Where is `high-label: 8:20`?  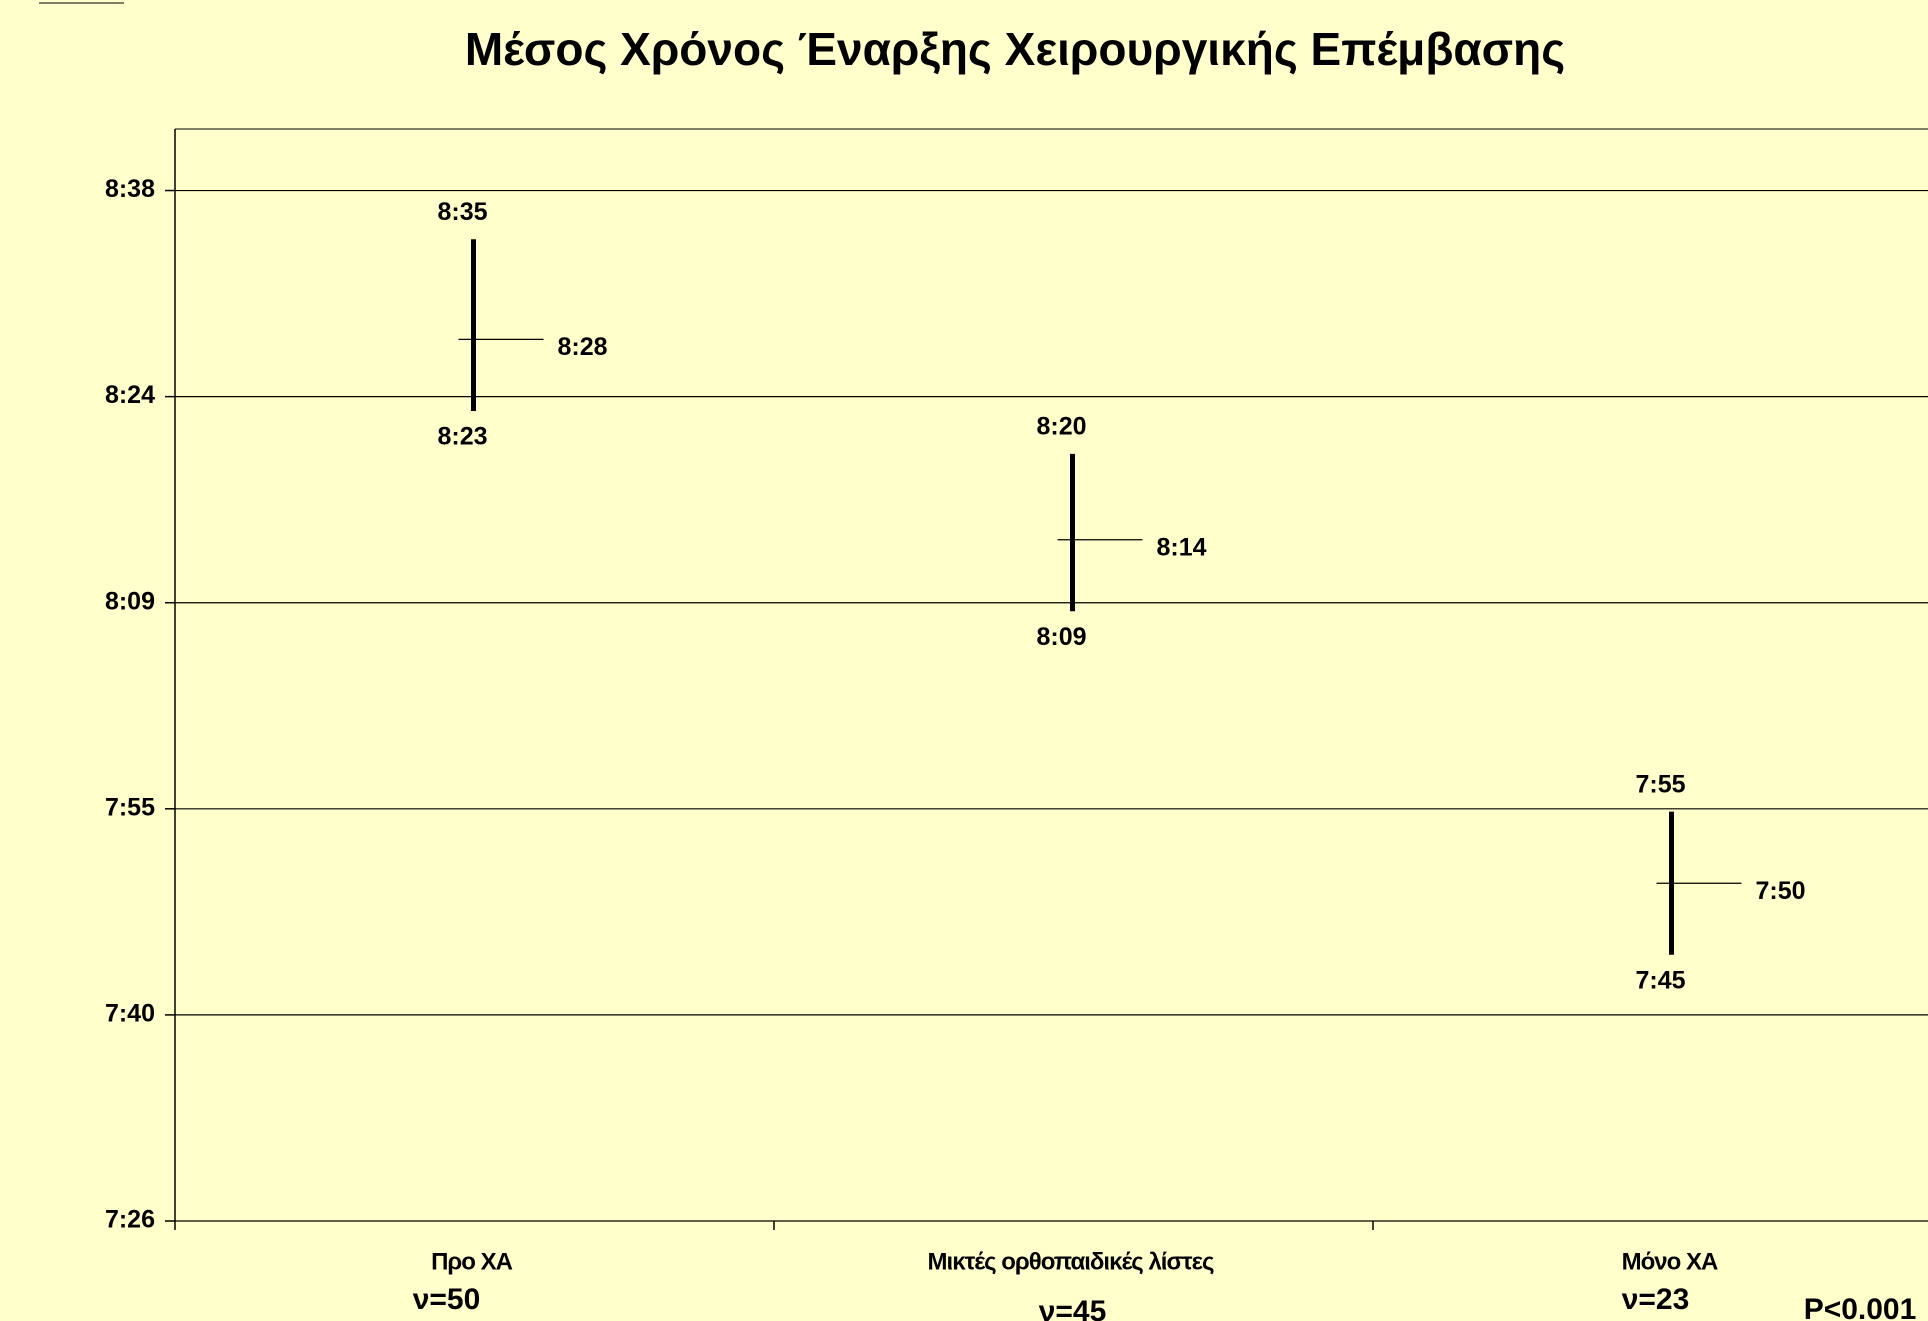
high-label: 8:20 is located at coordinates (1061, 426).